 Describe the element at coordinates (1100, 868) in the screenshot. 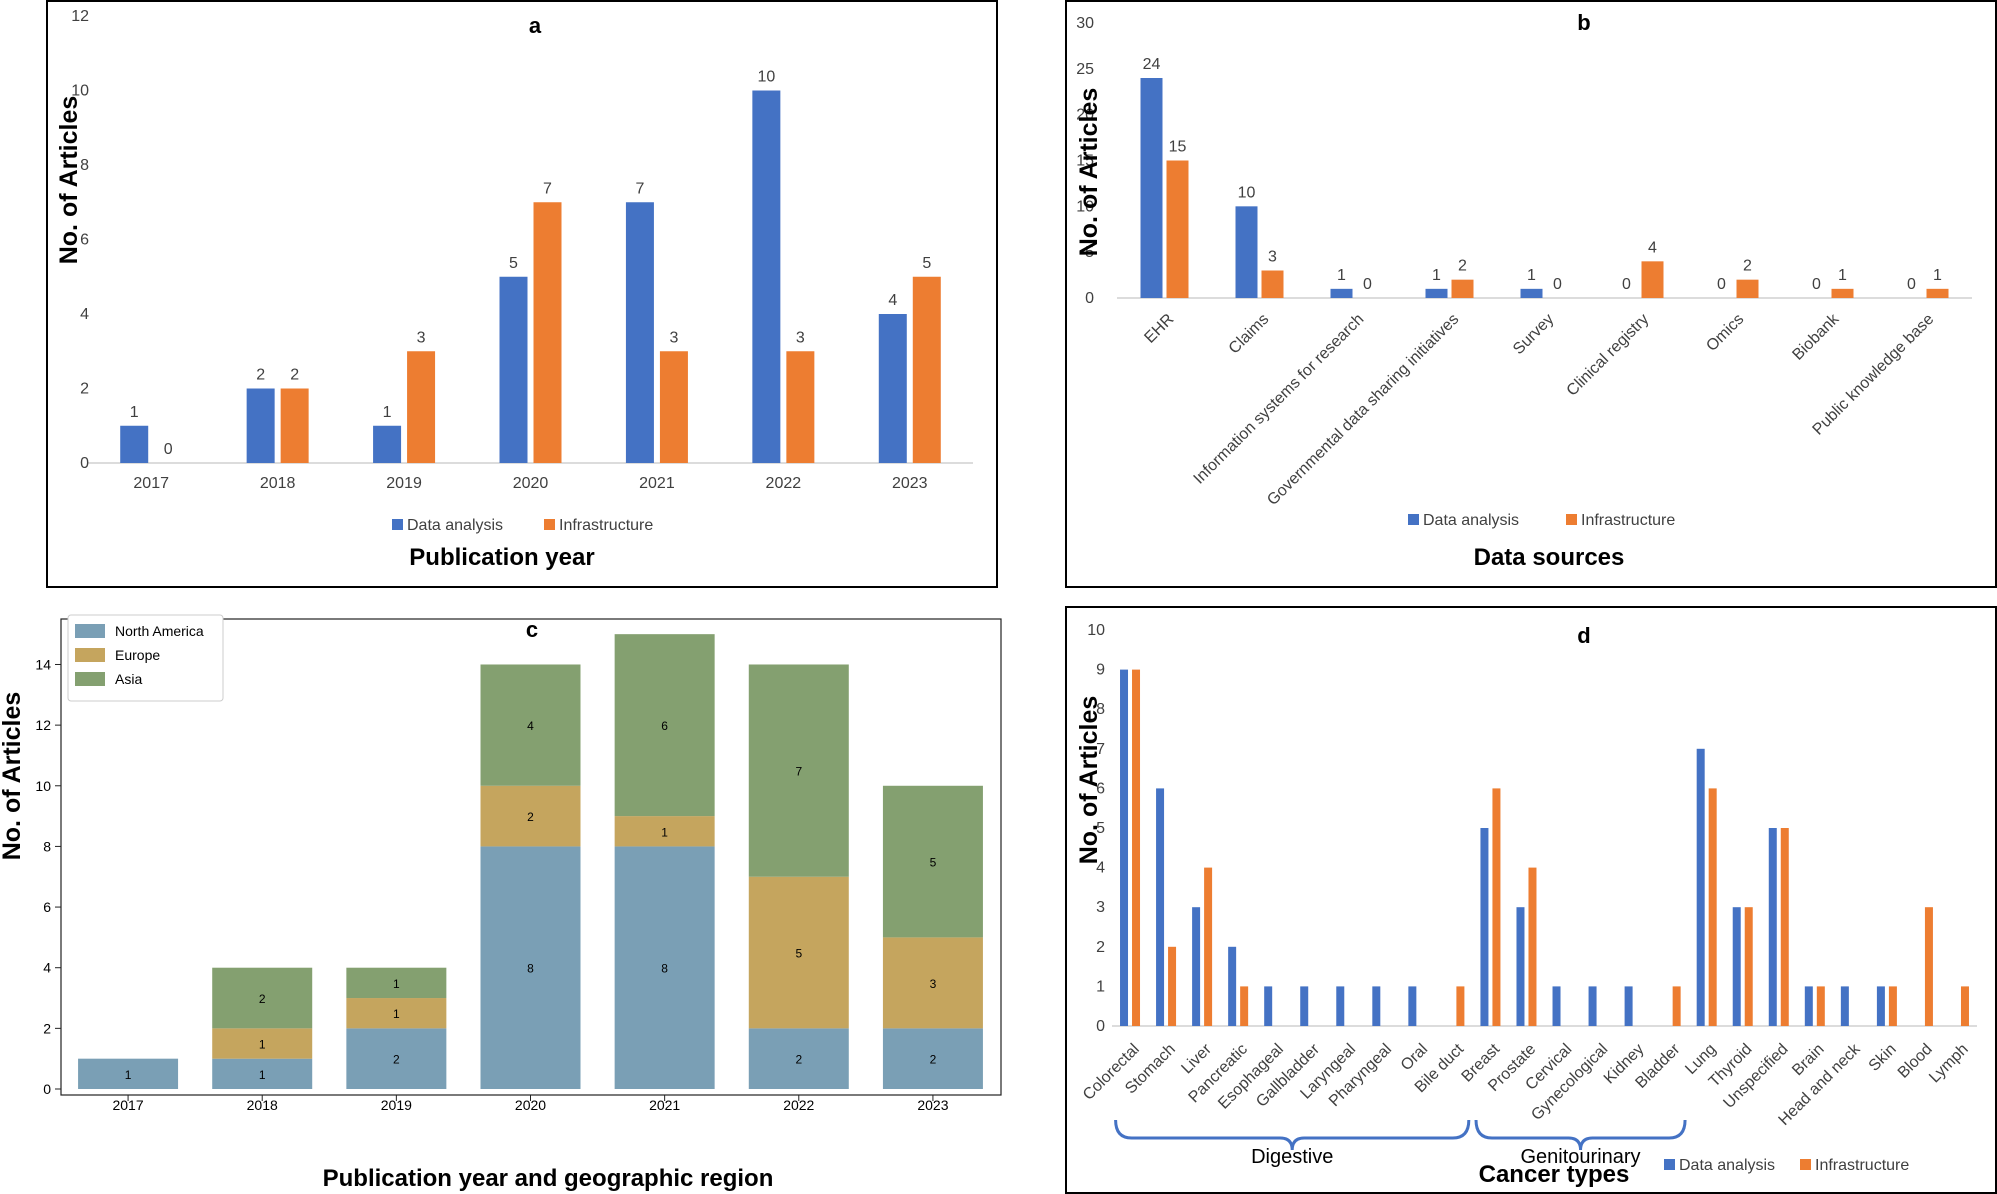

I see `y-tick-label: 4` at that location.